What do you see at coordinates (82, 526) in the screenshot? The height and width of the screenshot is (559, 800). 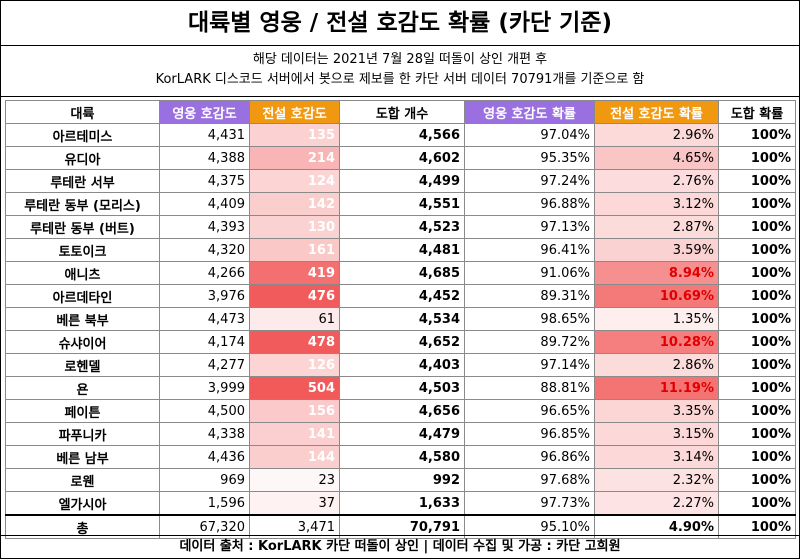 I see `total-label: 총` at bounding box center [82, 526].